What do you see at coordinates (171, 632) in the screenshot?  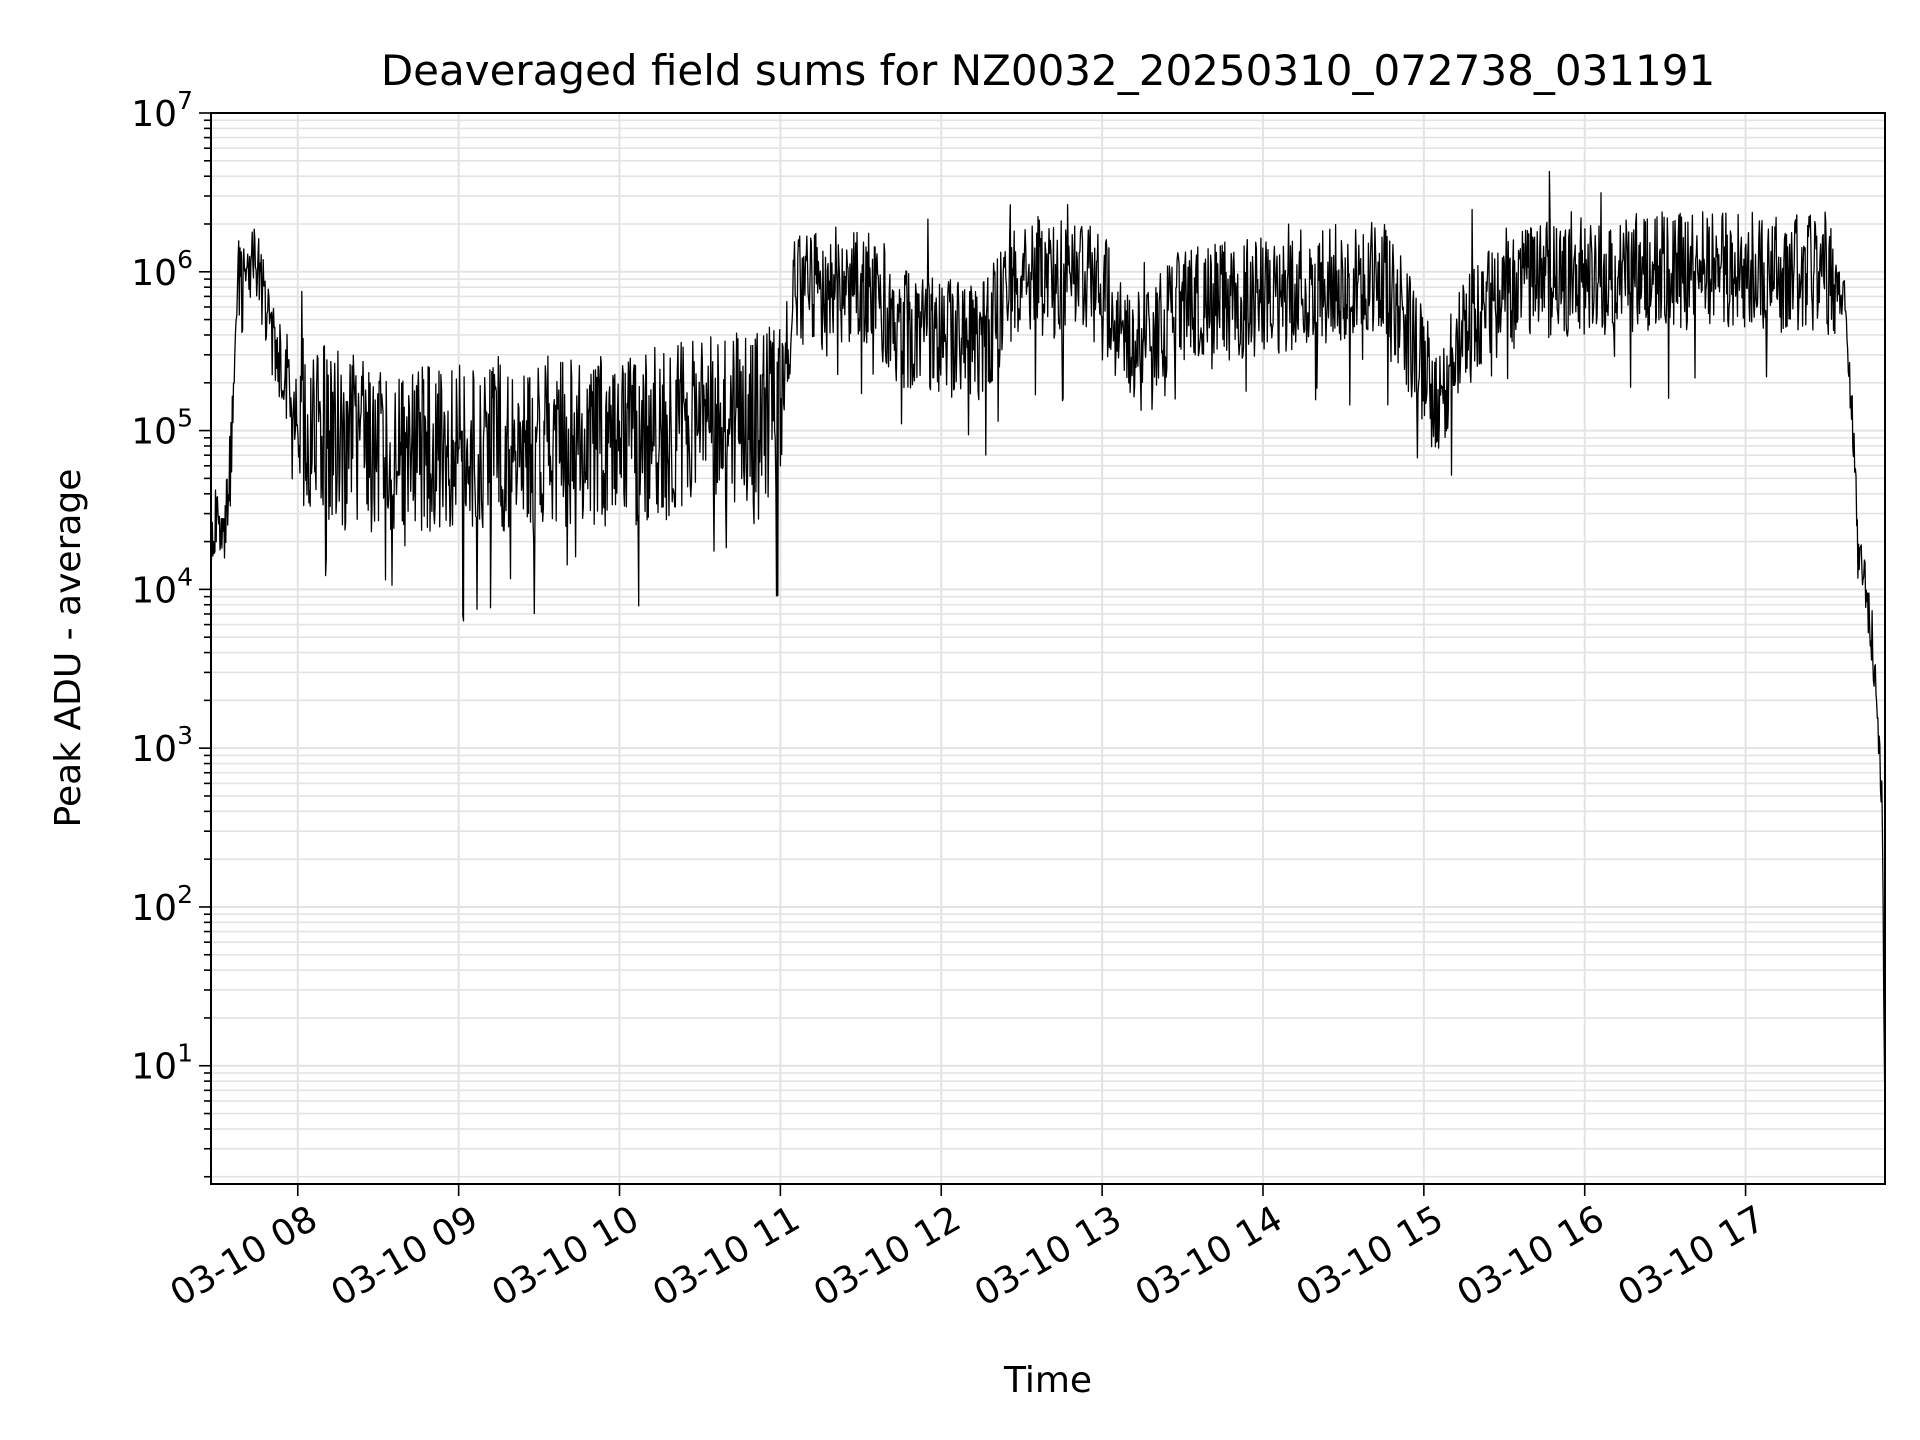 I see `y-axis: 10¹ 10² 10³ 10⁴ 10⁵ 10⁶ 10⁷` at bounding box center [171, 632].